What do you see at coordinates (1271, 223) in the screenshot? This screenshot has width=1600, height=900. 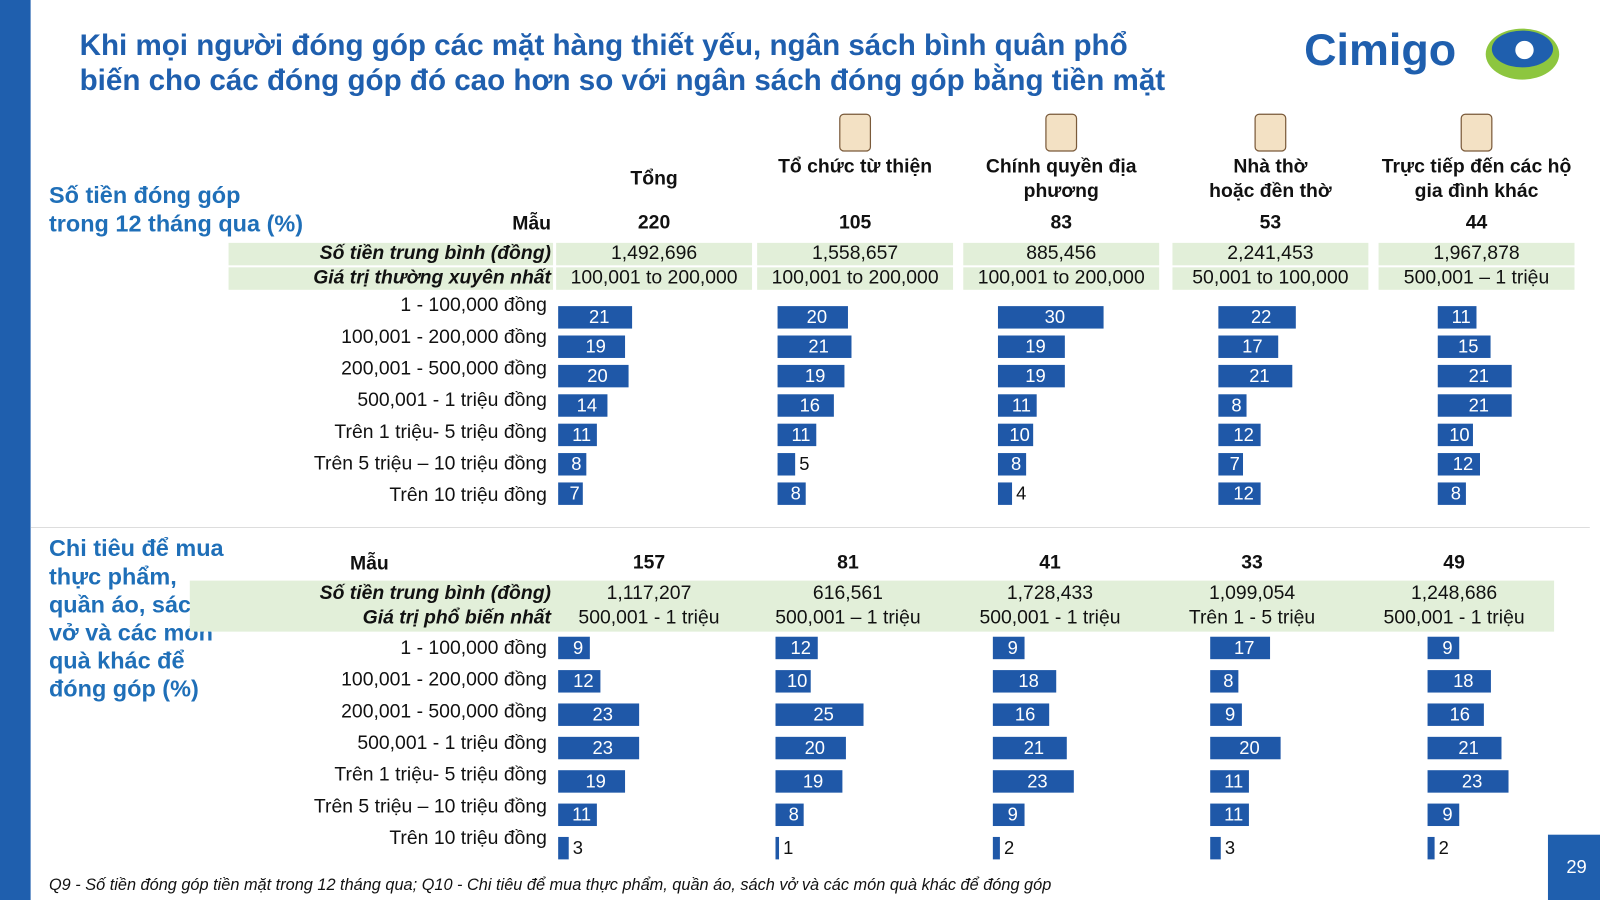 I see `sample-size: 53` at bounding box center [1271, 223].